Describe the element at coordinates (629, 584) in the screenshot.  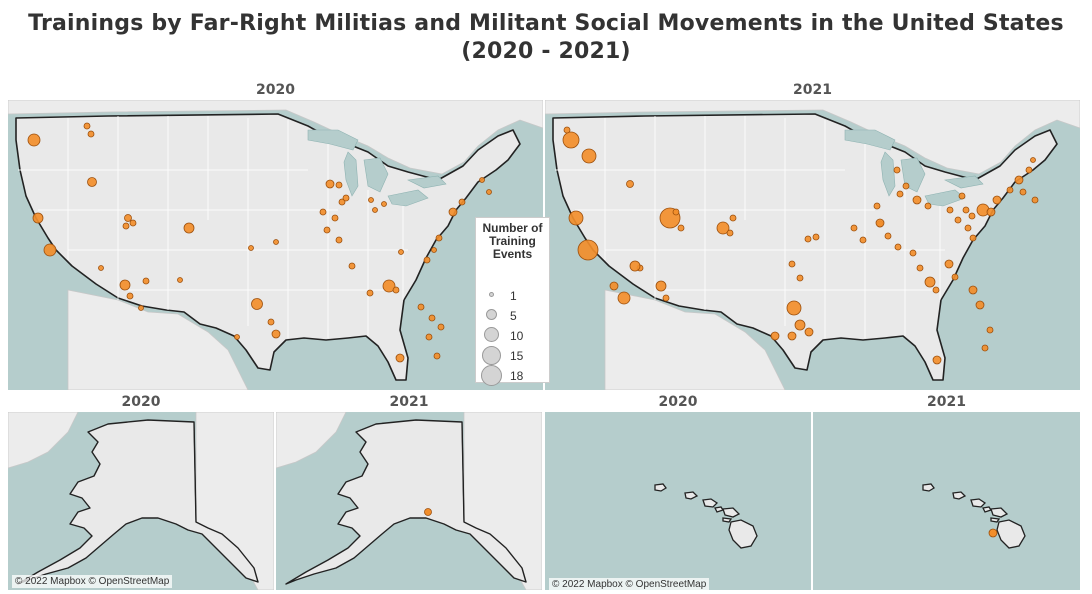
I see `map-attribution-right: © 2022 Mapbox © OpenStreetMap` at that location.